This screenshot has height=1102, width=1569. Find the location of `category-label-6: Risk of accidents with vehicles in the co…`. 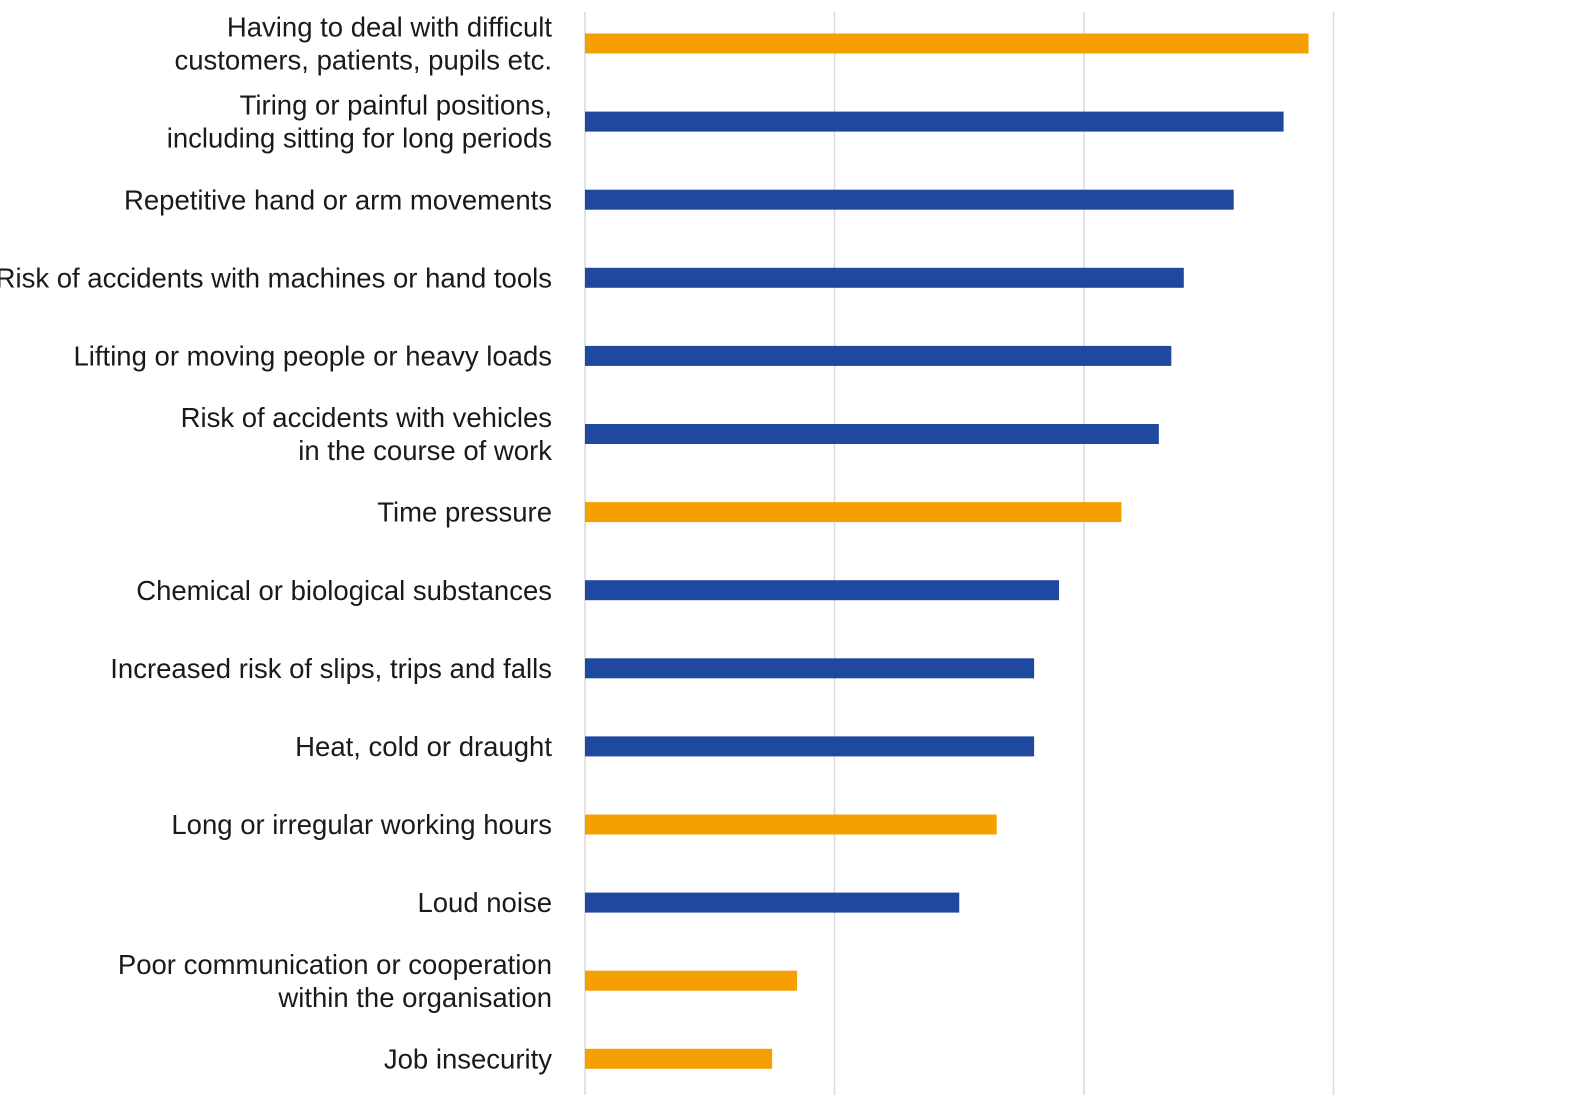

category-label-6: Risk of accidents with vehicles in the co… is located at coordinates (367, 434).